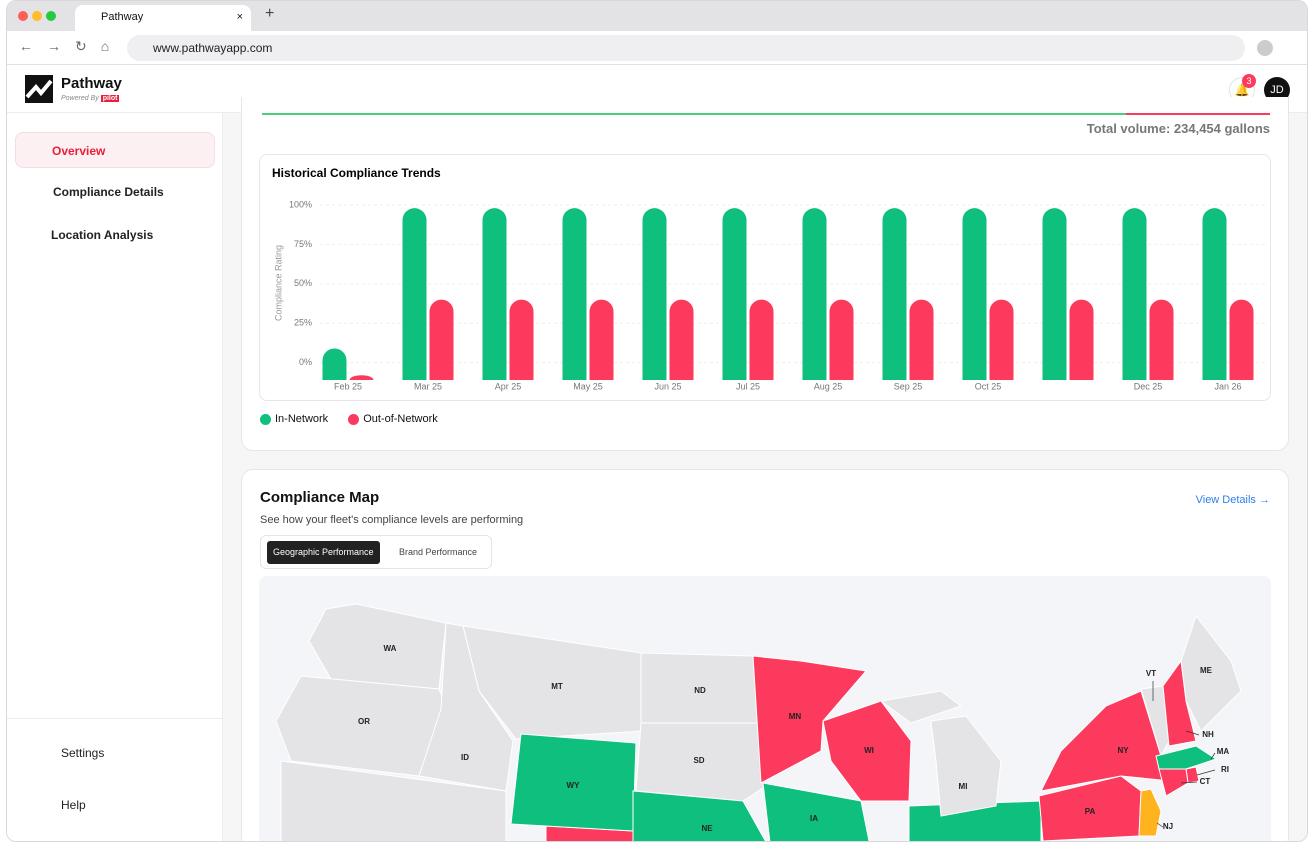  Describe the element at coordinates (73, 805) in the screenshot. I see `nav-label: Help` at that location.